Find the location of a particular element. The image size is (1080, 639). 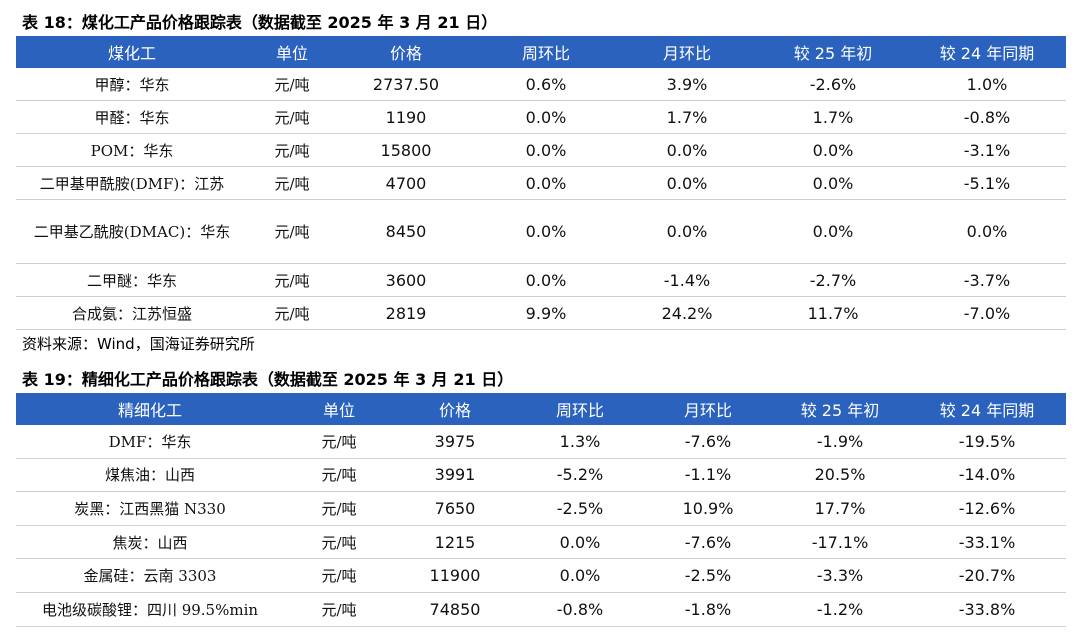

price: 1190 is located at coordinates (406, 117).